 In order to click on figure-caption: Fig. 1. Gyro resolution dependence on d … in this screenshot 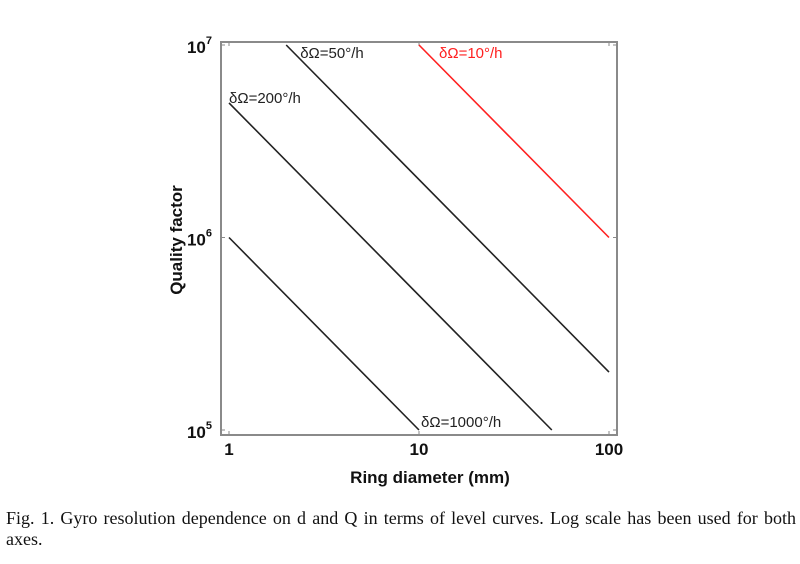, I will do `click(401, 528)`.